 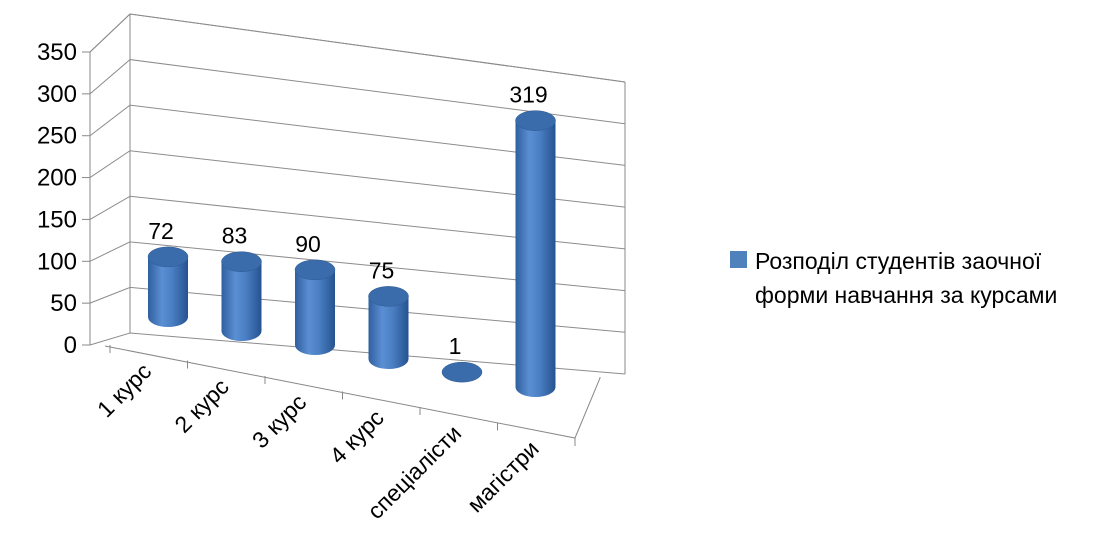 I want to click on y-tick-label: 200, so click(x=57, y=178).